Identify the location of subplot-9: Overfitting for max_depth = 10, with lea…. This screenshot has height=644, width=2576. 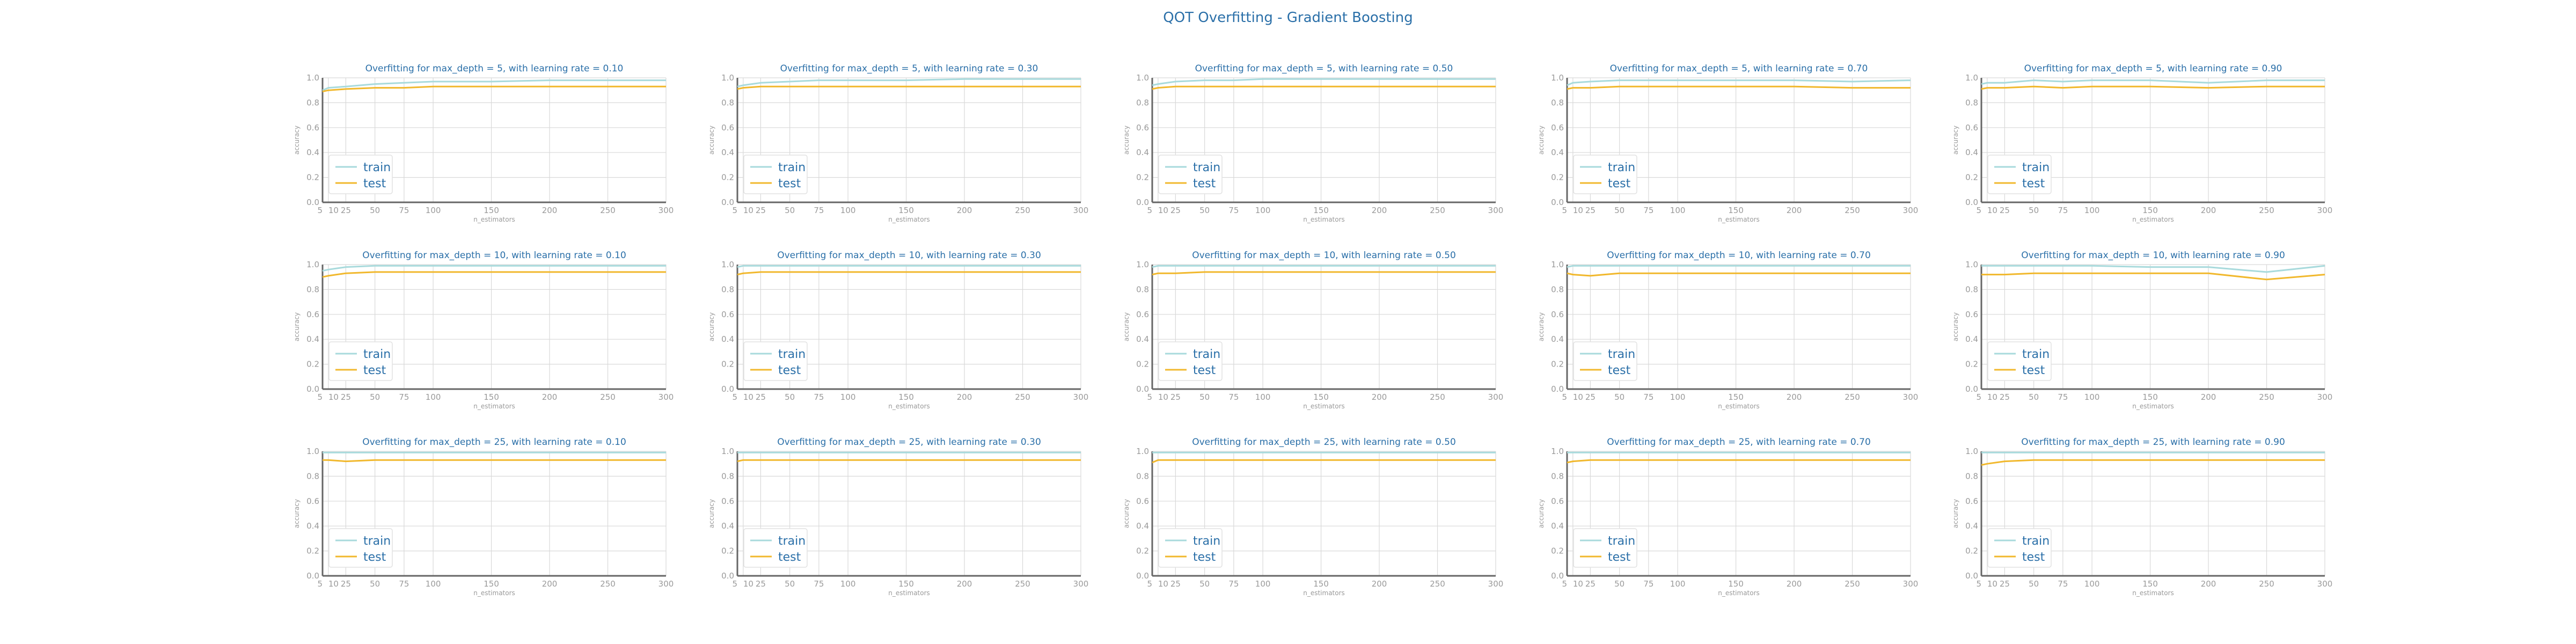
(1728, 330).